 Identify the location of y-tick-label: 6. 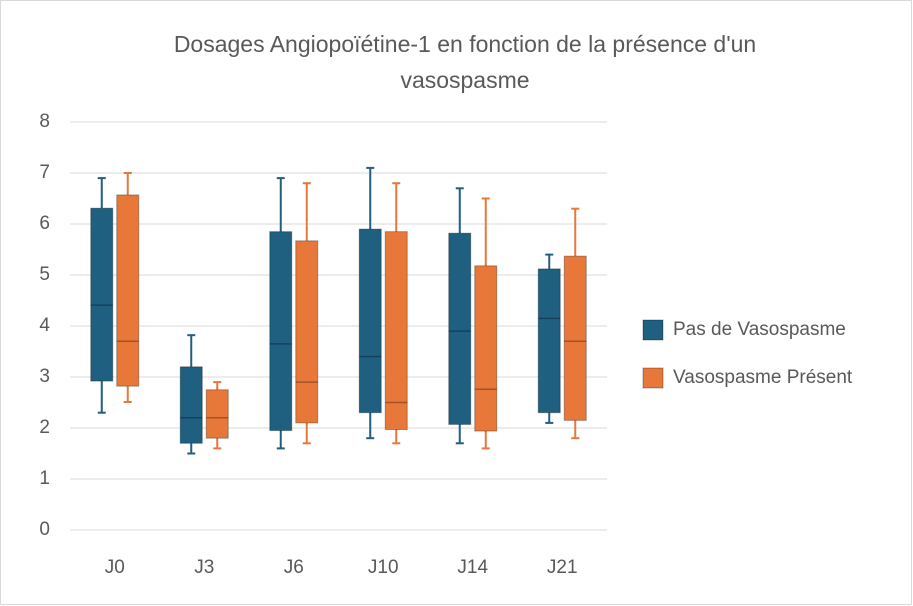
(44, 223).